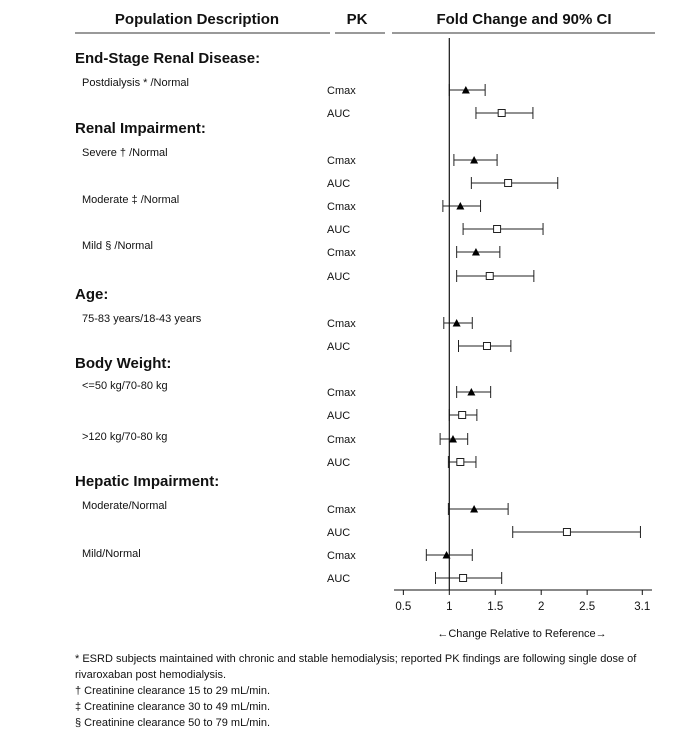 The image size is (680, 746). What do you see at coordinates (521, 634) in the screenshot?
I see `x-axis-label: ←Change Relative to Reference→` at bounding box center [521, 634].